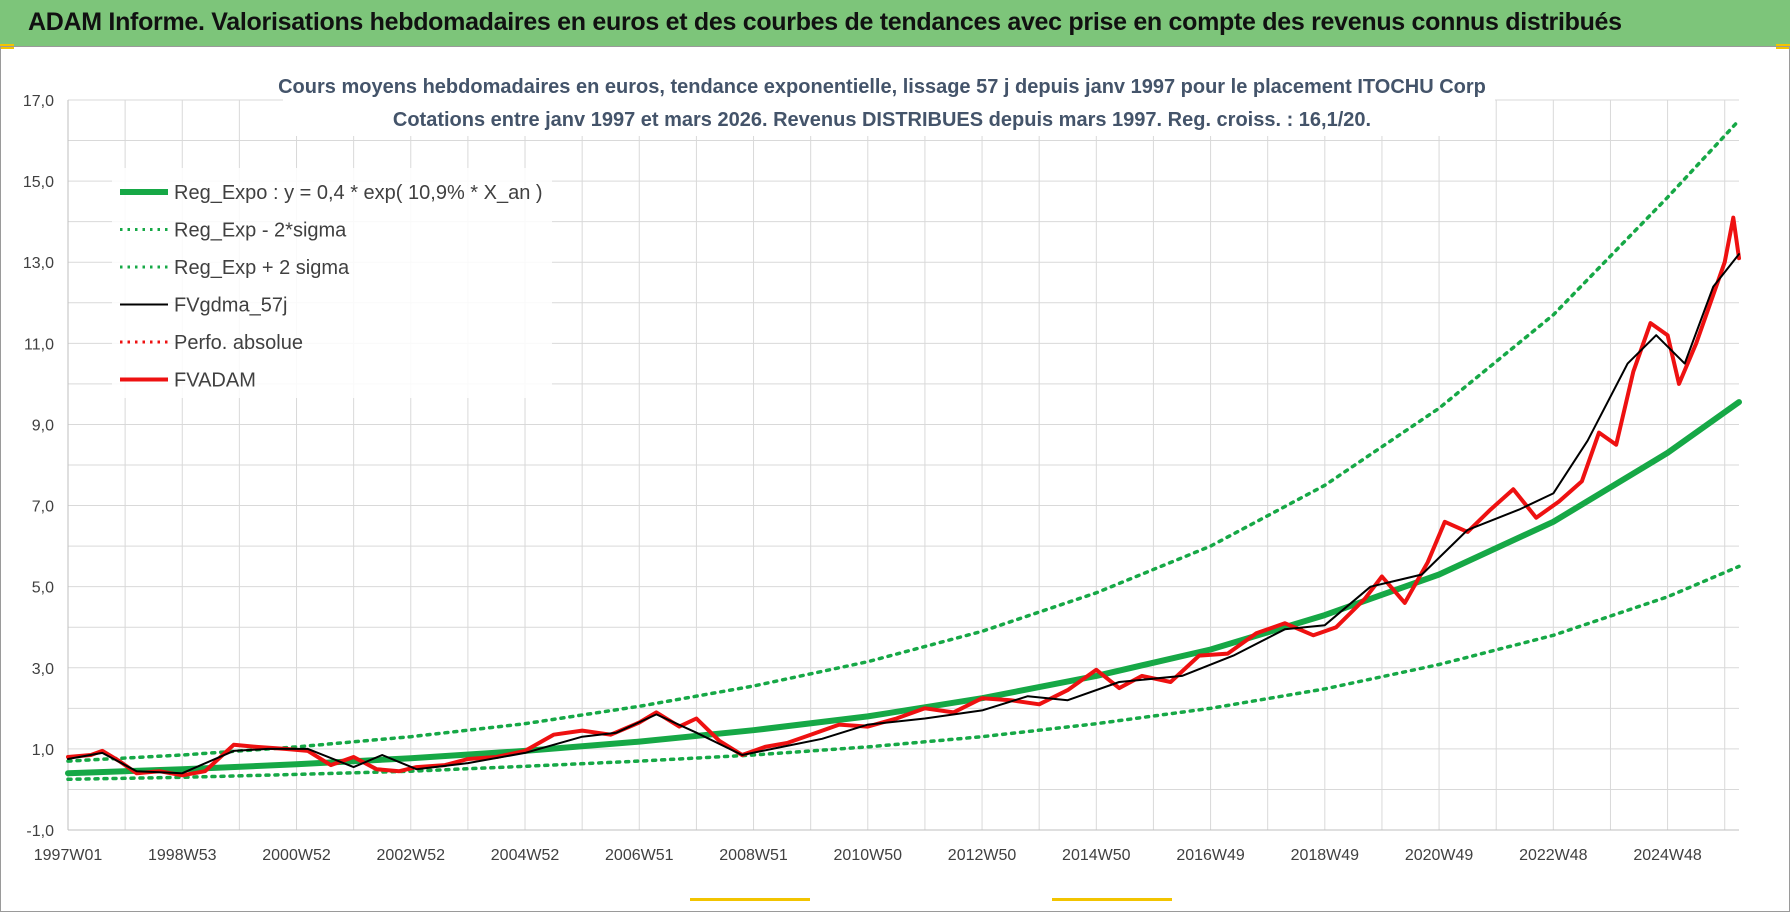 This screenshot has height=912, width=1790. What do you see at coordinates (238, 343) in the screenshot?
I see `legend-label: Perfo. absolue` at bounding box center [238, 343].